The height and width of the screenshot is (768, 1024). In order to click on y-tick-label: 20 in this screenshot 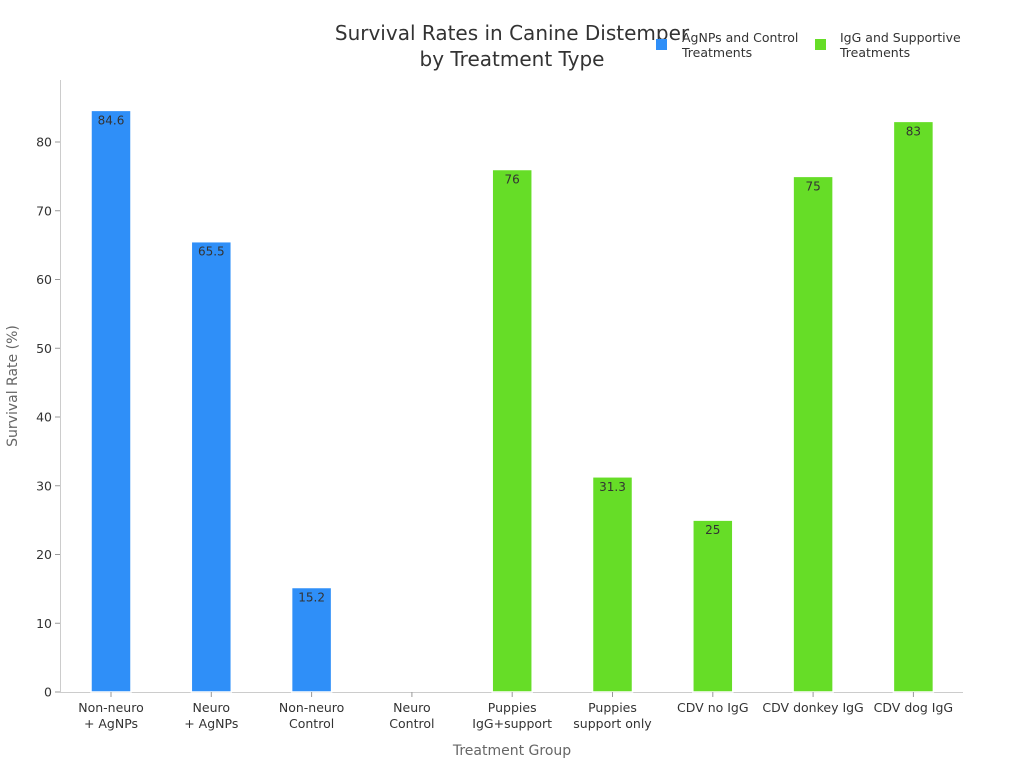, I will do `click(44, 554)`.